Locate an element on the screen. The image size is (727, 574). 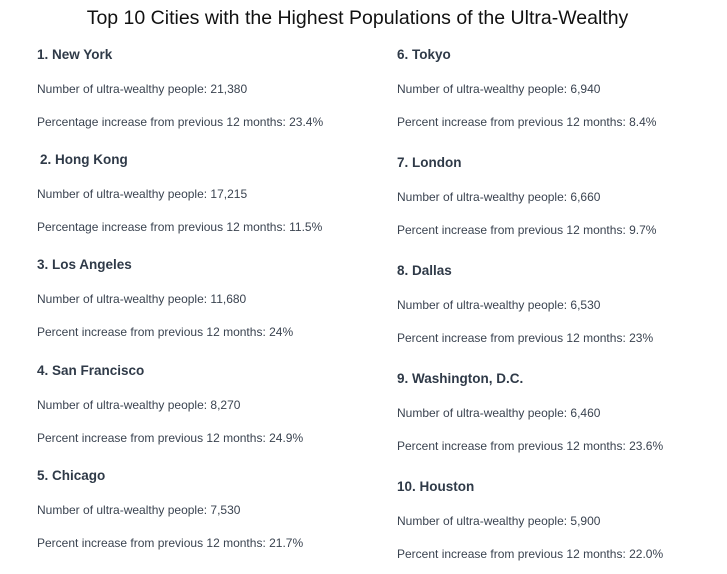
city-name: 2. Hong Kong is located at coordinates (84, 159).